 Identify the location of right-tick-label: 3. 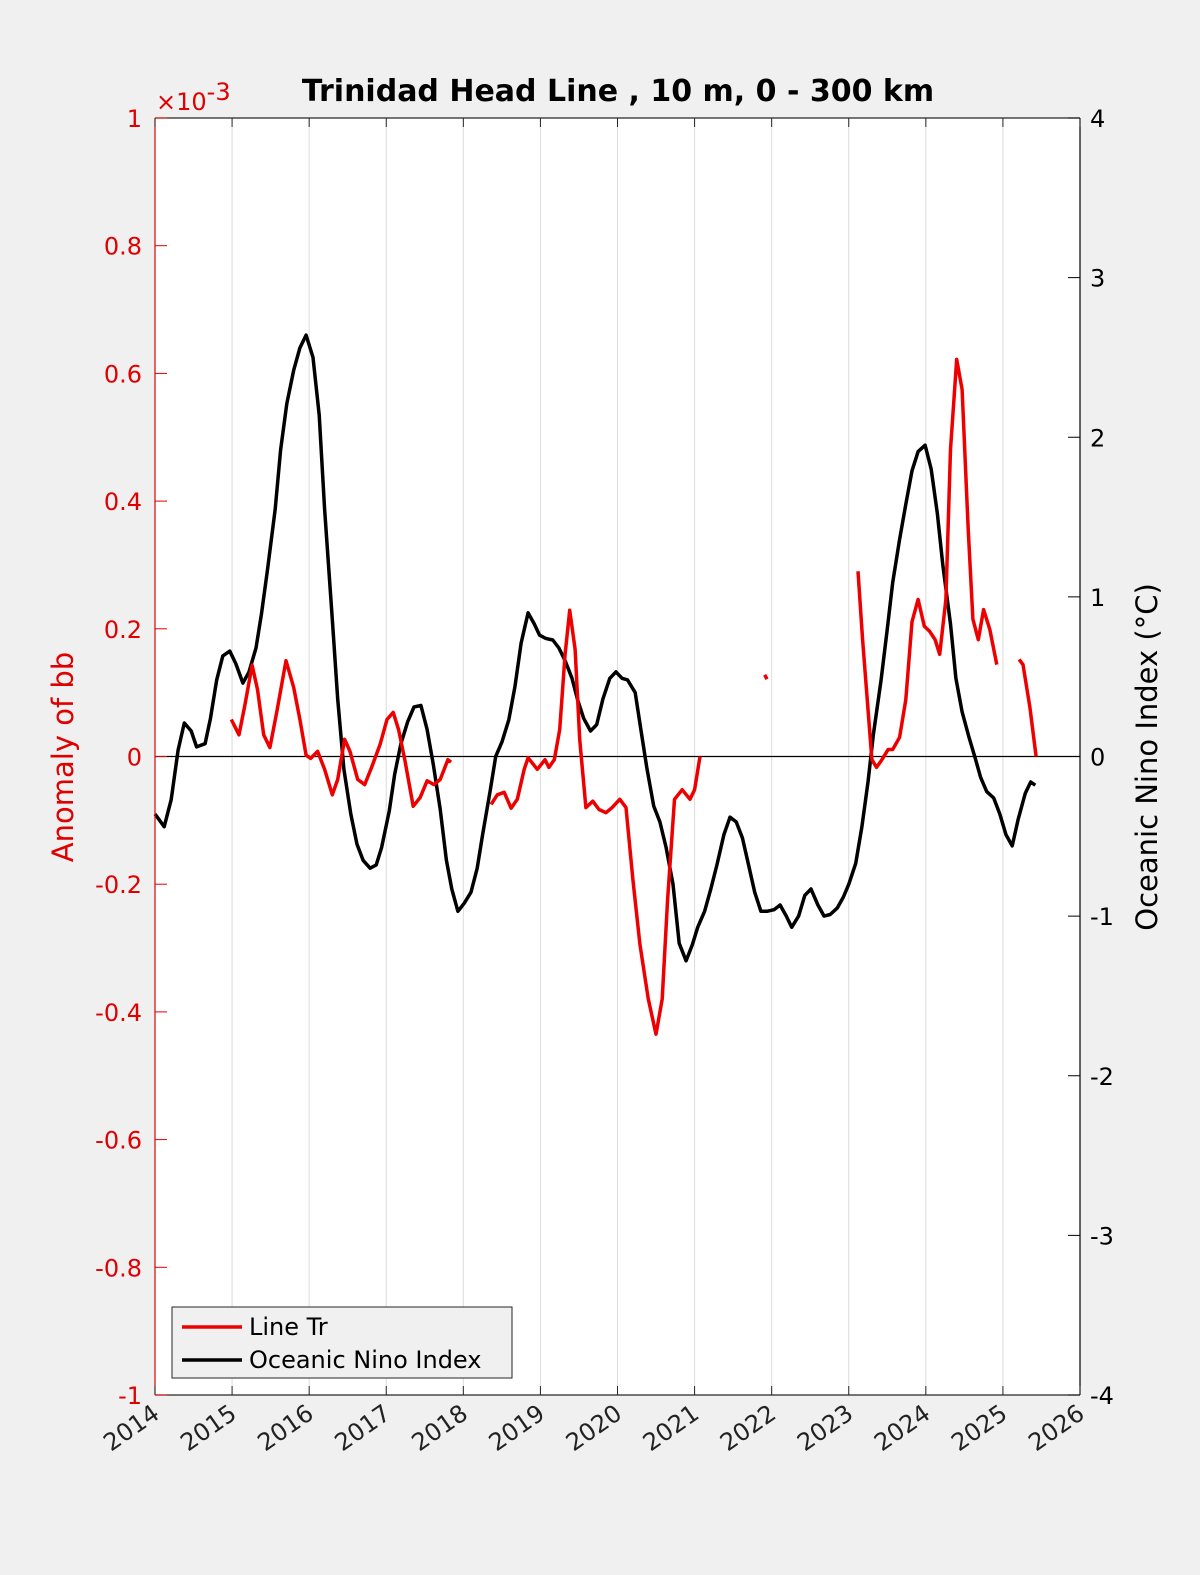
(1097, 279).